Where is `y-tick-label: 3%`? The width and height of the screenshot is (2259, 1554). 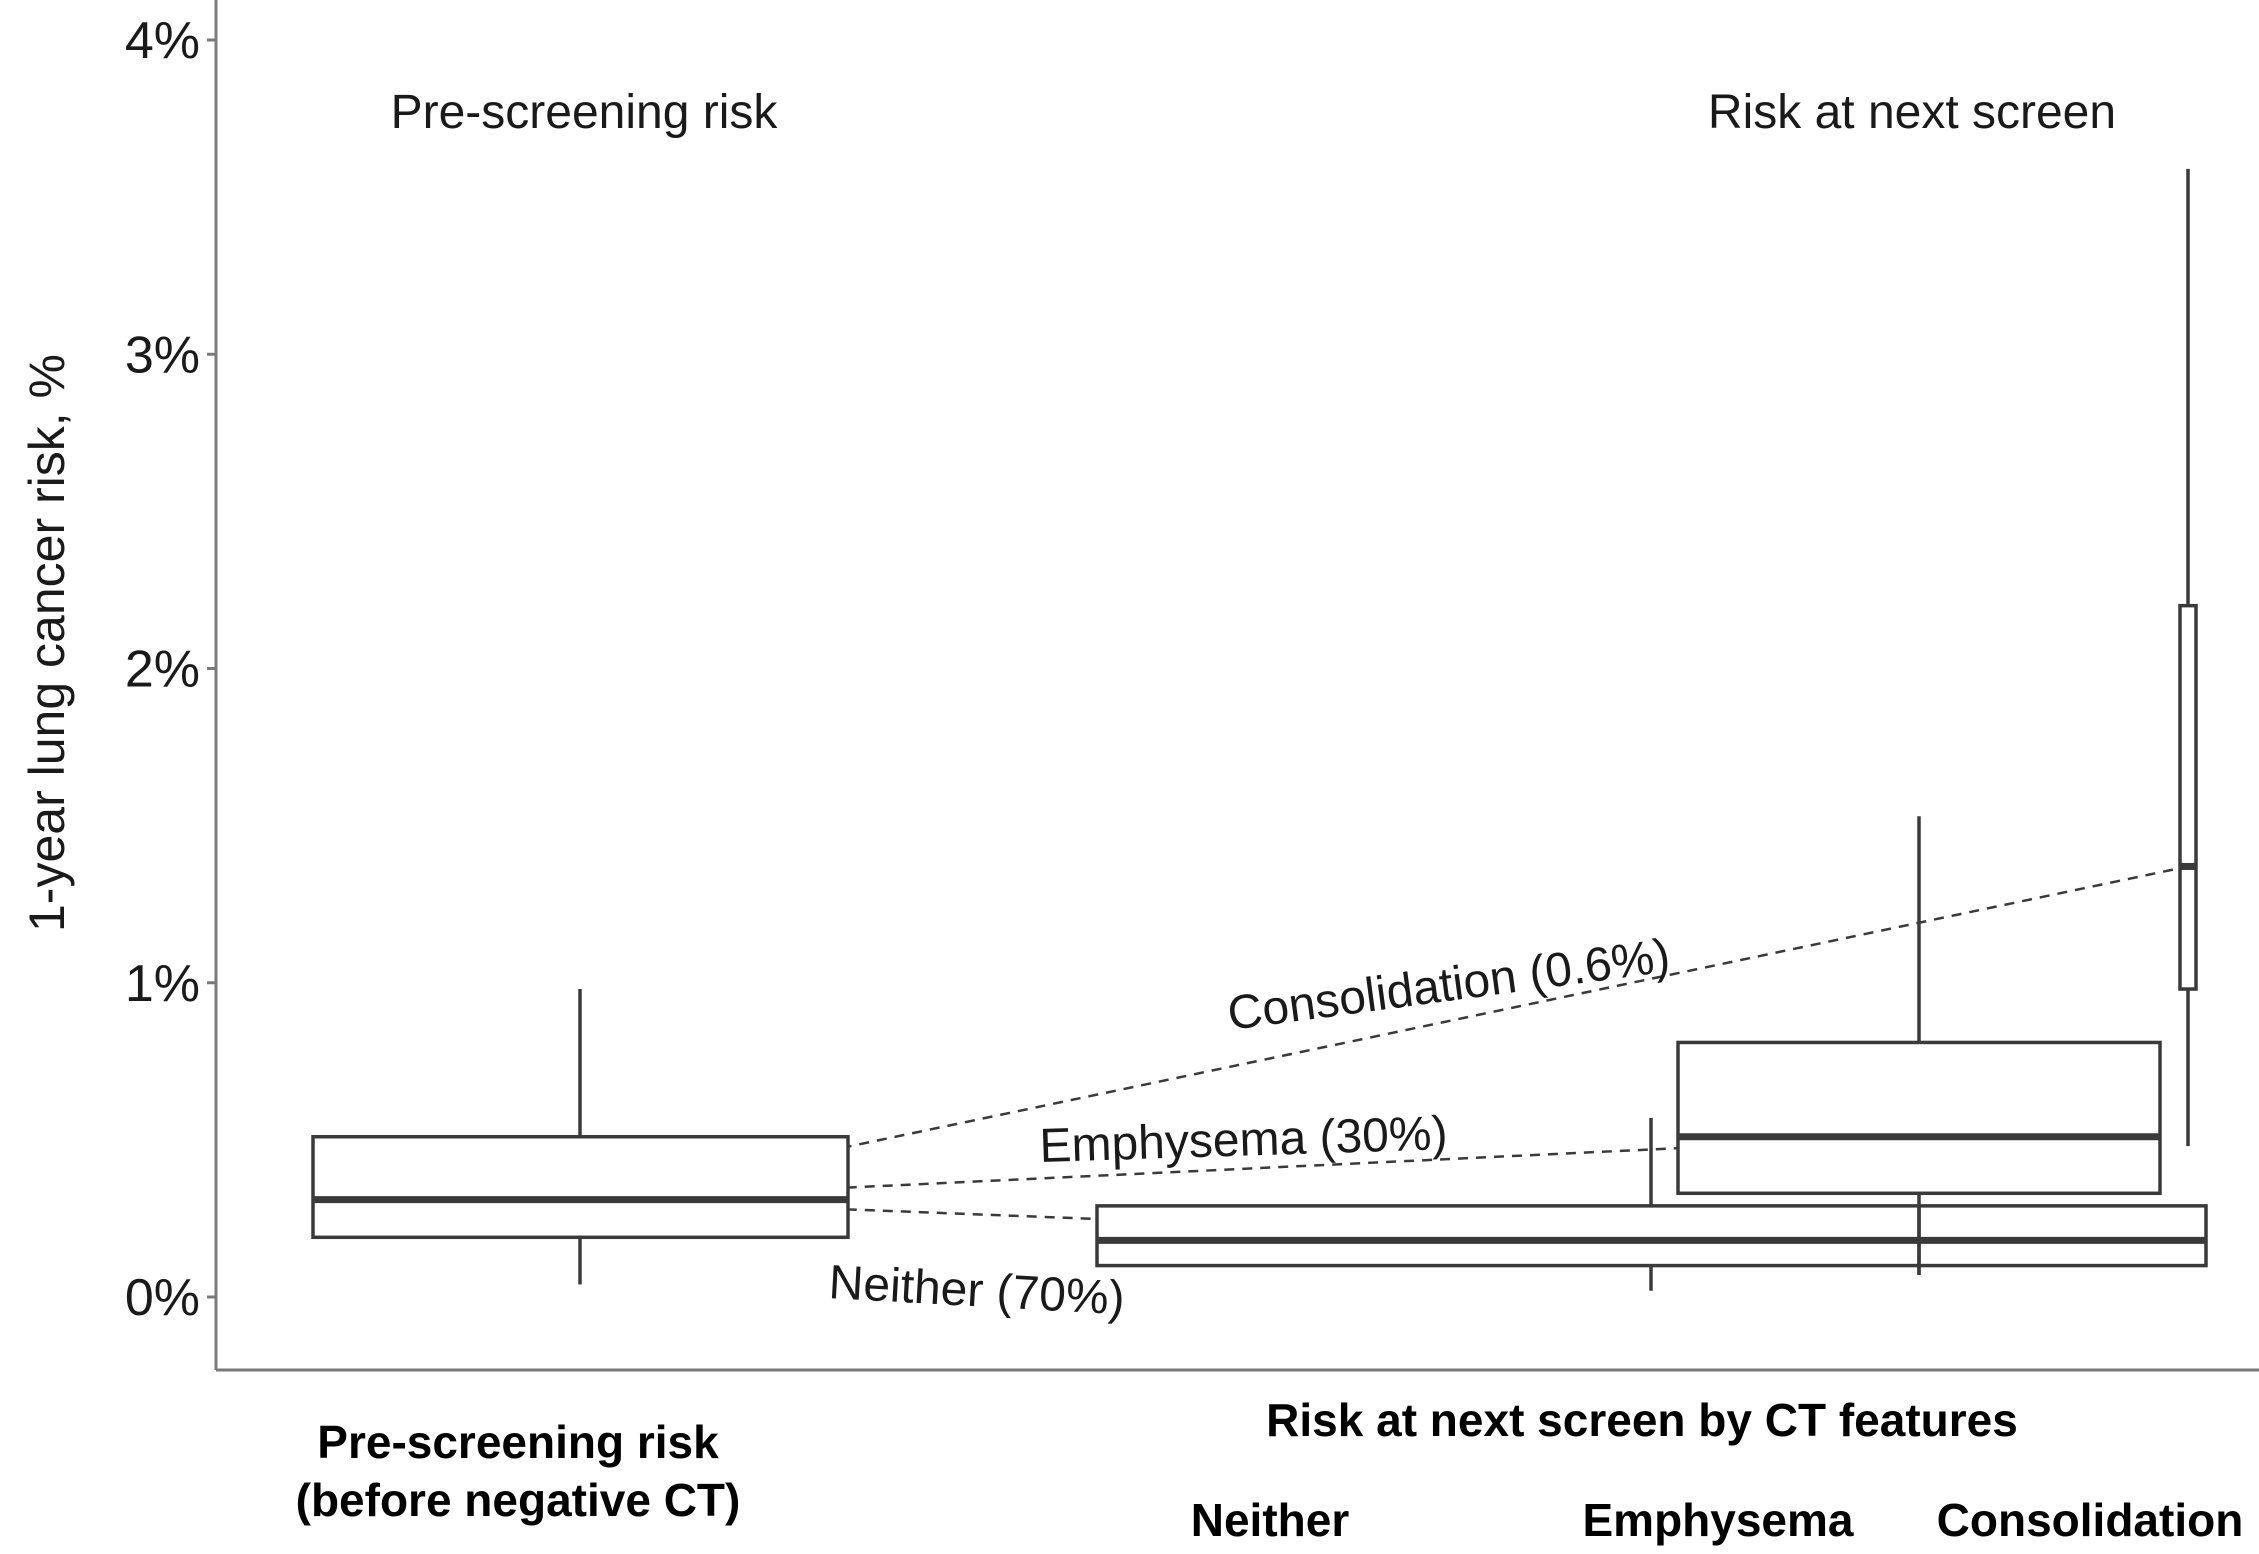 y-tick-label: 3% is located at coordinates (162, 355).